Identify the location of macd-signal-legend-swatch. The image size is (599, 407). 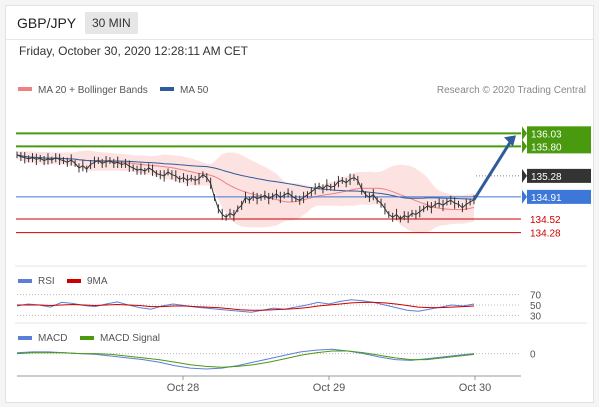
(87, 338).